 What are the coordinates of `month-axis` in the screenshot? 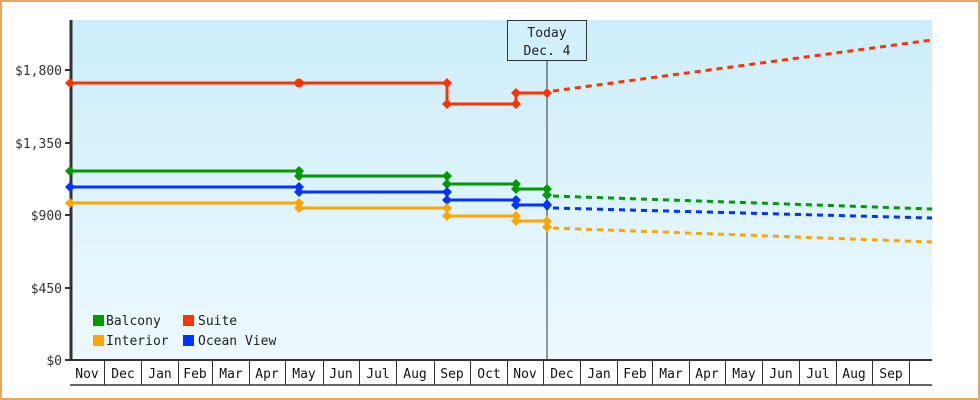 It's located at (501, 373).